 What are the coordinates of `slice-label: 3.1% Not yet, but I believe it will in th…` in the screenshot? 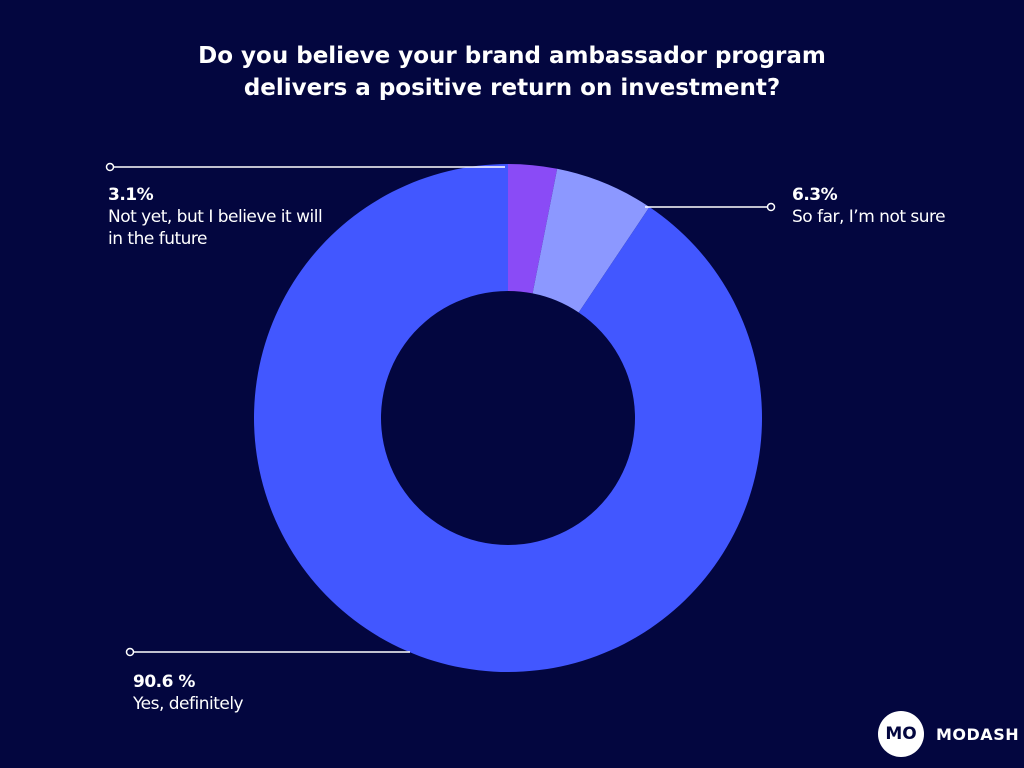 It's located at (218, 217).